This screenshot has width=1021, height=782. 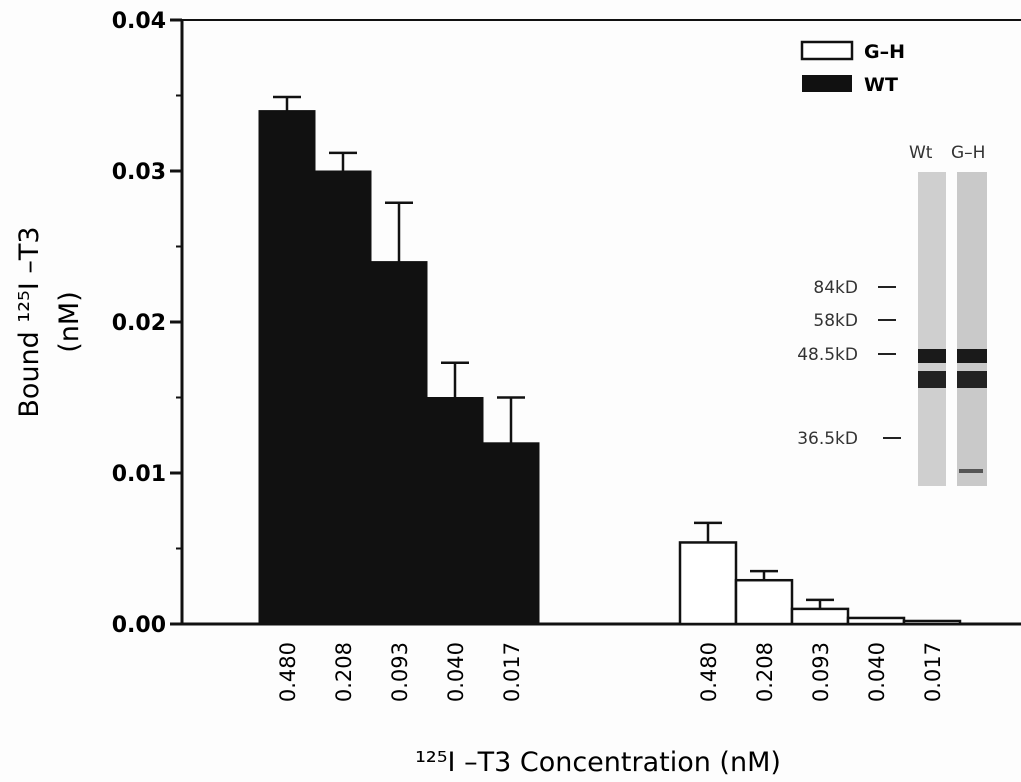 What do you see at coordinates (968, 153) in the screenshot?
I see `gel-lane-label-gh: G–H` at bounding box center [968, 153].